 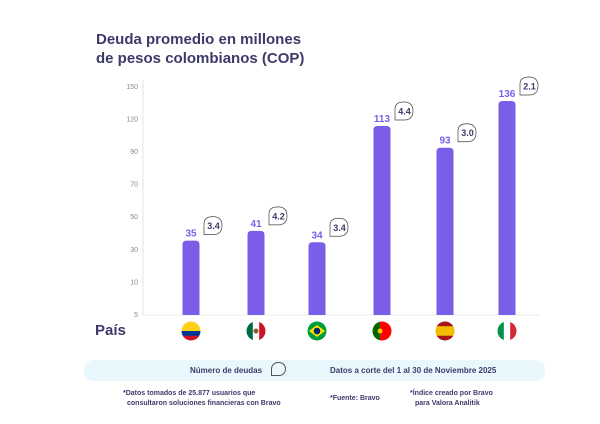 I want to click on data-note-line1: *Datos tomados de 25.877 usuarios que, so click(x=189, y=393).